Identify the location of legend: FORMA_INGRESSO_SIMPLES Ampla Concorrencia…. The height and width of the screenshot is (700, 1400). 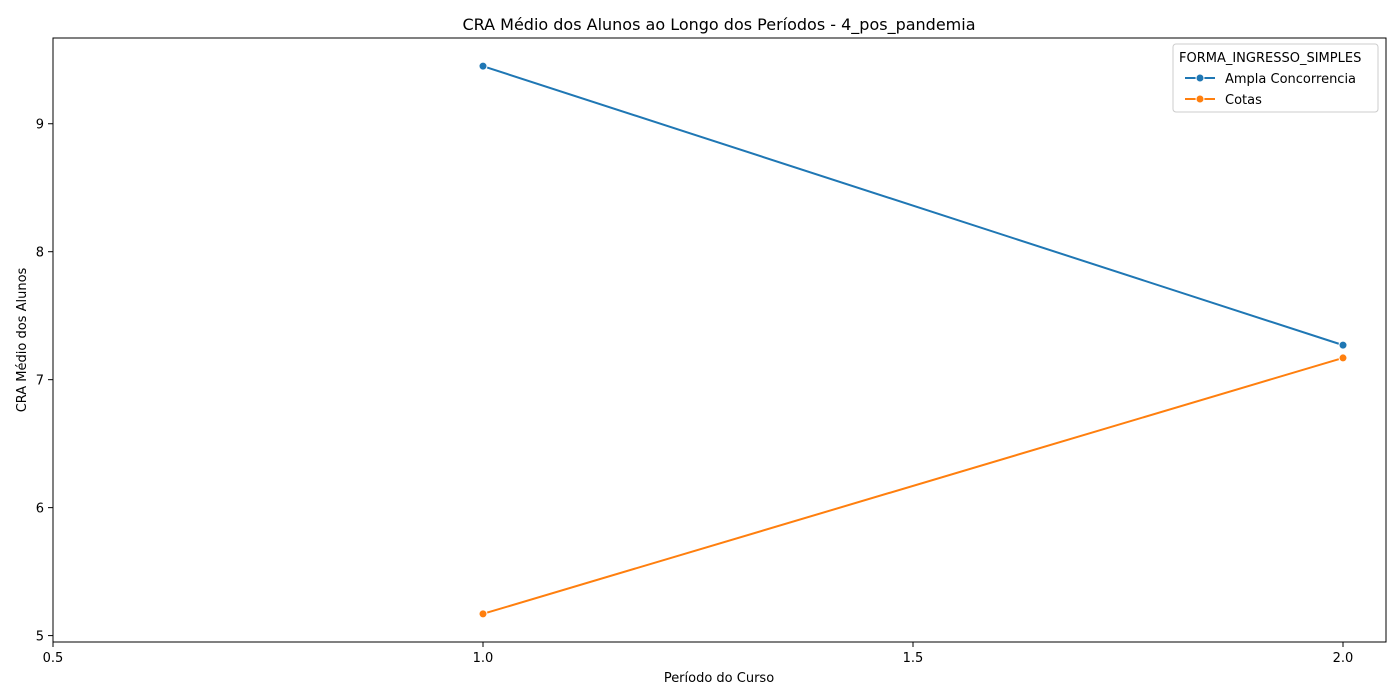
(1275, 78).